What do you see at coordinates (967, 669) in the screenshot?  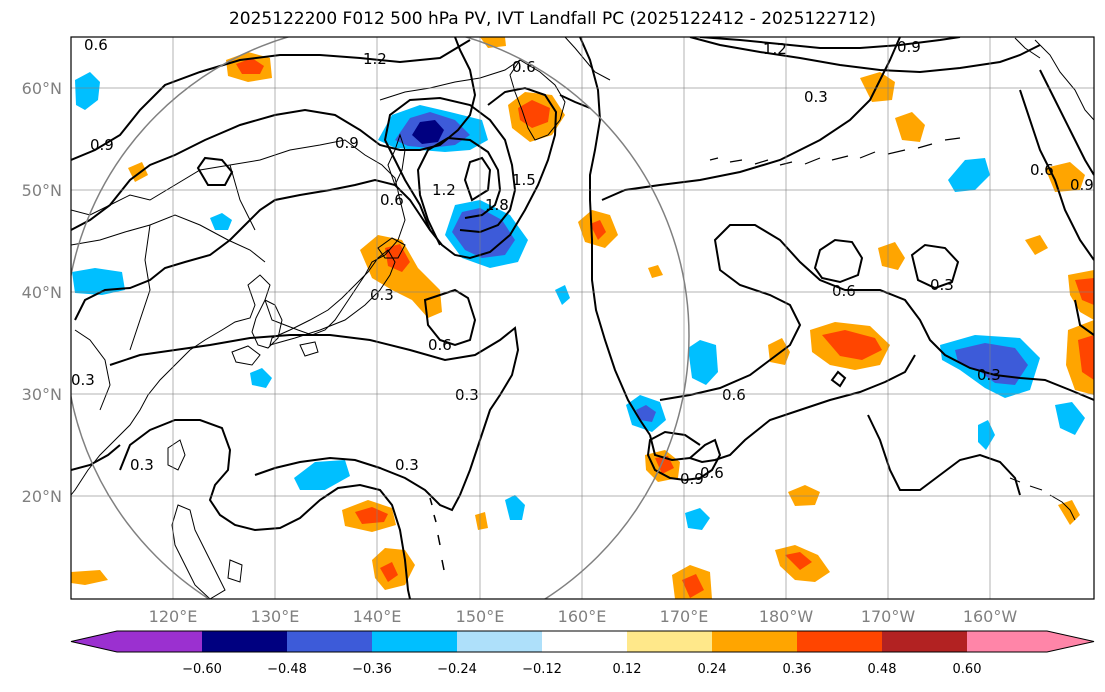 I see `colorbar-tick-label: 0.60` at bounding box center [967, 669].